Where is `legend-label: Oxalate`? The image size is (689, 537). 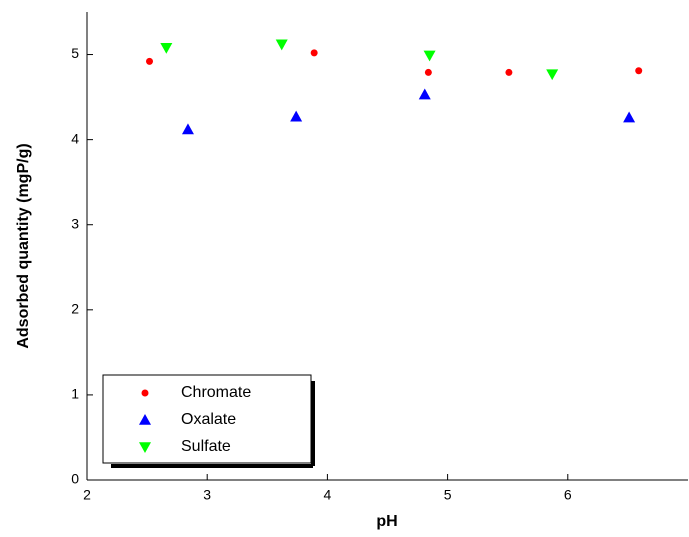
legend-label: Oxalate is located at coordinates (208, 419).